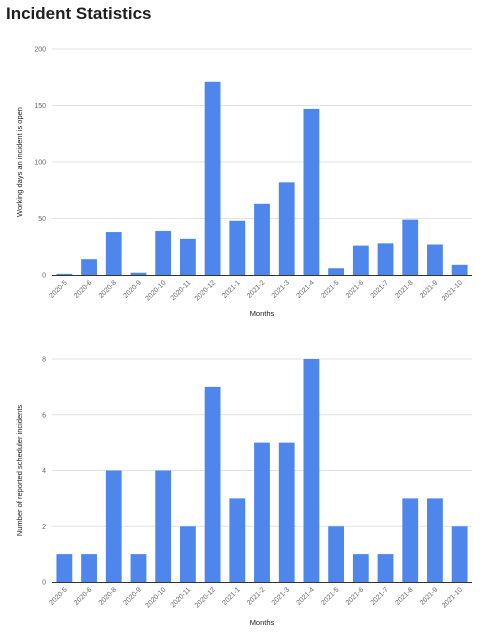 The height and width of the screenshot is (637, 498). Describe the element at coordinates (19, 162) in the screenshot. I see `y-axis-title: Working days an incident is open` at that location.